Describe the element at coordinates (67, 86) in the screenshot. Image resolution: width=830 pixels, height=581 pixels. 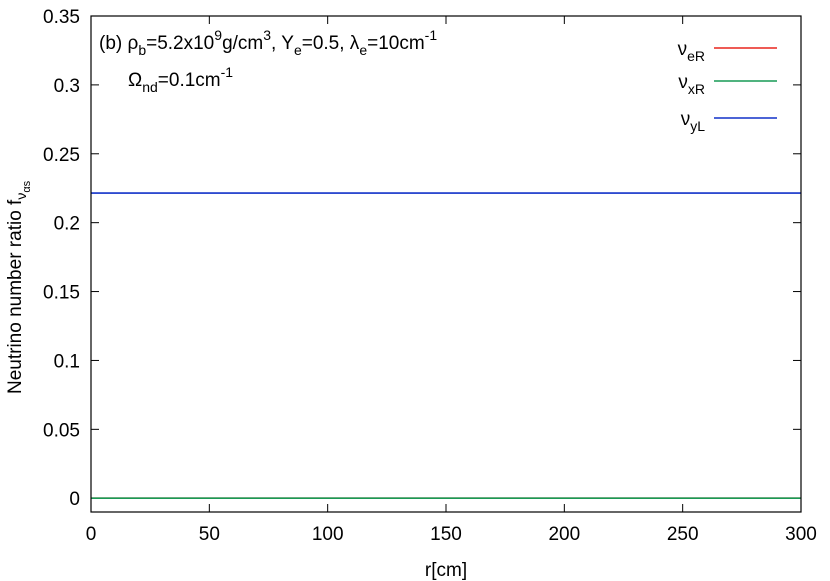
I see `y-tick-label-6: 0.3` at that location.